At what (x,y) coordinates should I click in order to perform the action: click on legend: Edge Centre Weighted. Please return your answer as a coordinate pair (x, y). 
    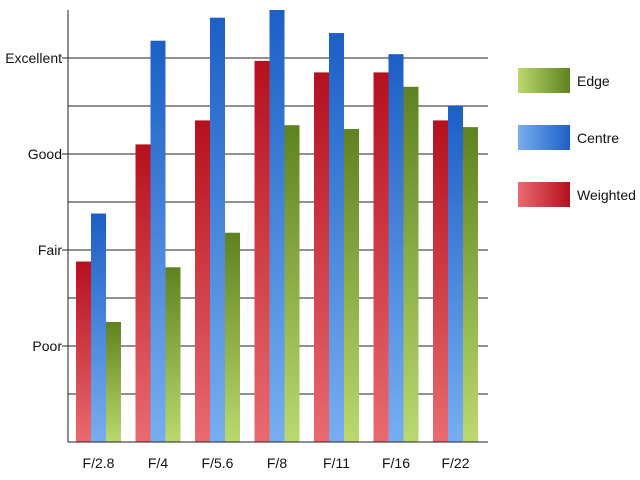
    Looking at the image, I should click on (577, 137).